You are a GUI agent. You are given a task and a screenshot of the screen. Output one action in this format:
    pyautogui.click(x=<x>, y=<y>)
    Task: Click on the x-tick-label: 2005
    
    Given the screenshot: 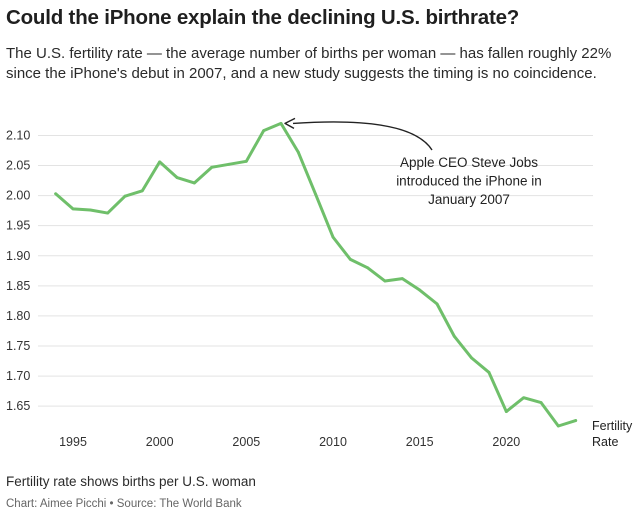 What is the action you would take?
    pyautogui.click(x=246, y=442)
    